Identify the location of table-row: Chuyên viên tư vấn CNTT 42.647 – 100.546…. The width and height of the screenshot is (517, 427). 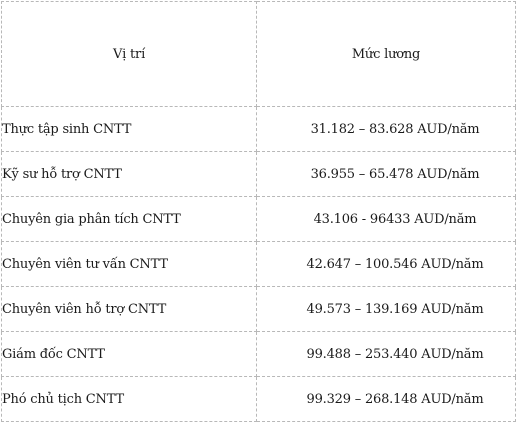
(258, 264).